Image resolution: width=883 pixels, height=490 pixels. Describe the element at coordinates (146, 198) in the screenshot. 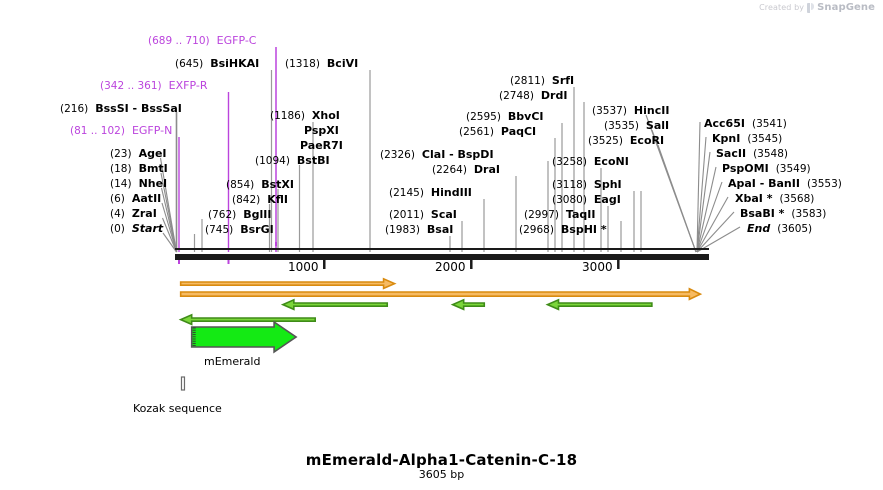

I see `site-enzyme-name: AatII` at that location.